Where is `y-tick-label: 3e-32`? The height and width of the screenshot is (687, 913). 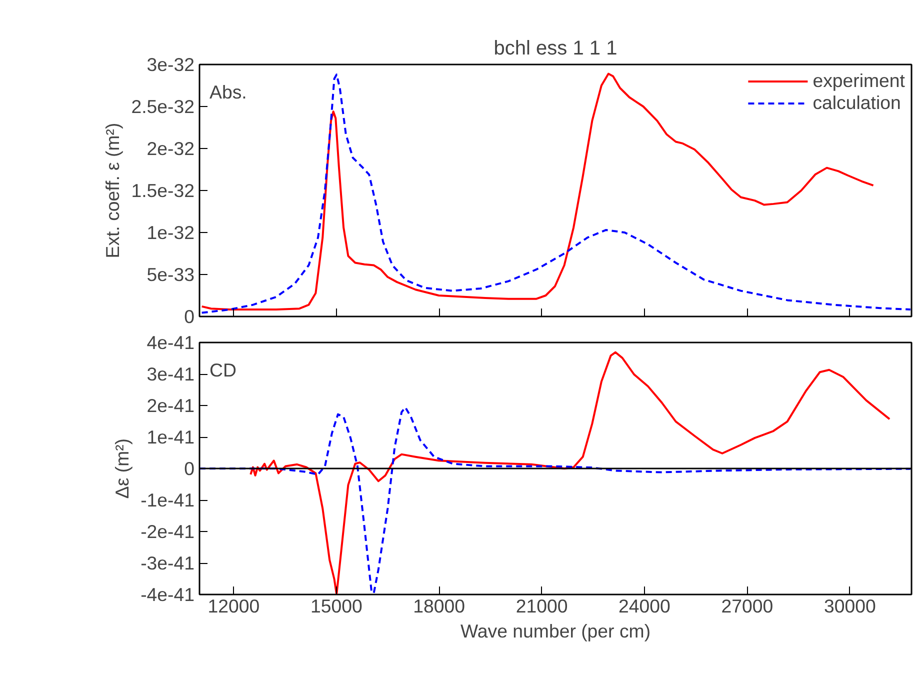
y-tick-label: 3e-32 is located at coordinates (170, 64).